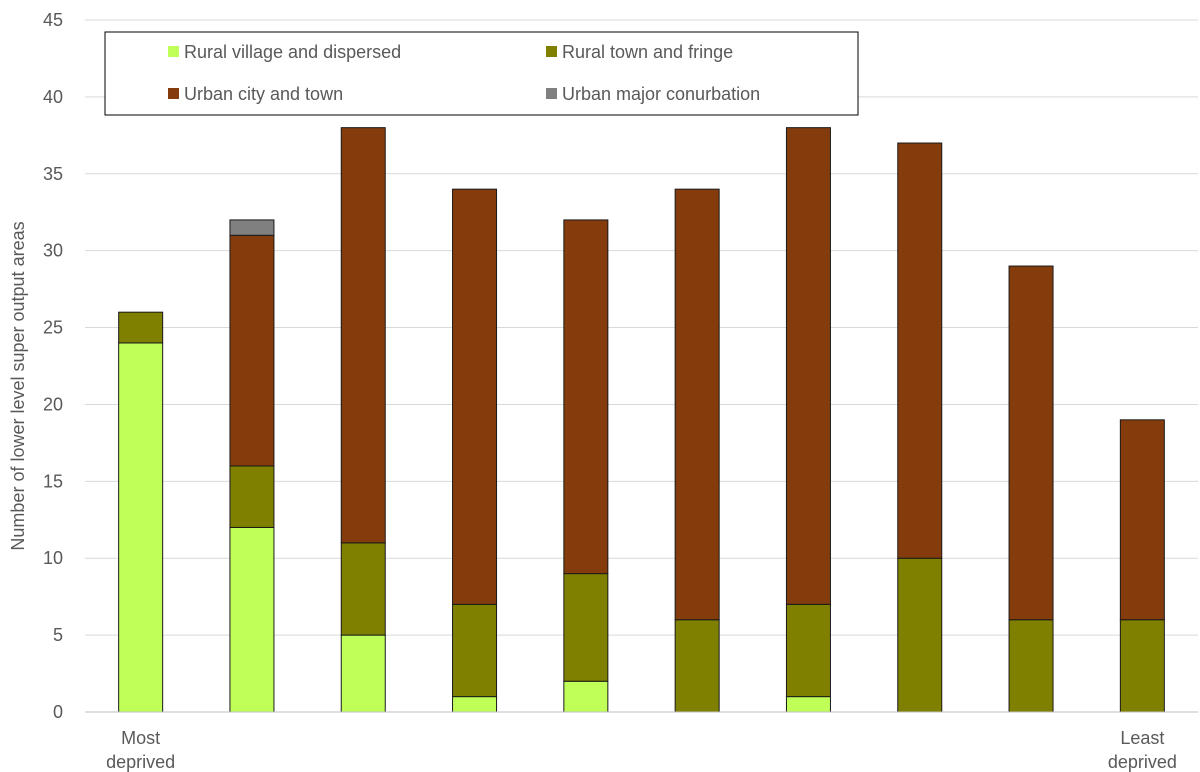 This screenshot has width=1200, height=772. I want to click on y-tick-label: 20, so click(53, 404).